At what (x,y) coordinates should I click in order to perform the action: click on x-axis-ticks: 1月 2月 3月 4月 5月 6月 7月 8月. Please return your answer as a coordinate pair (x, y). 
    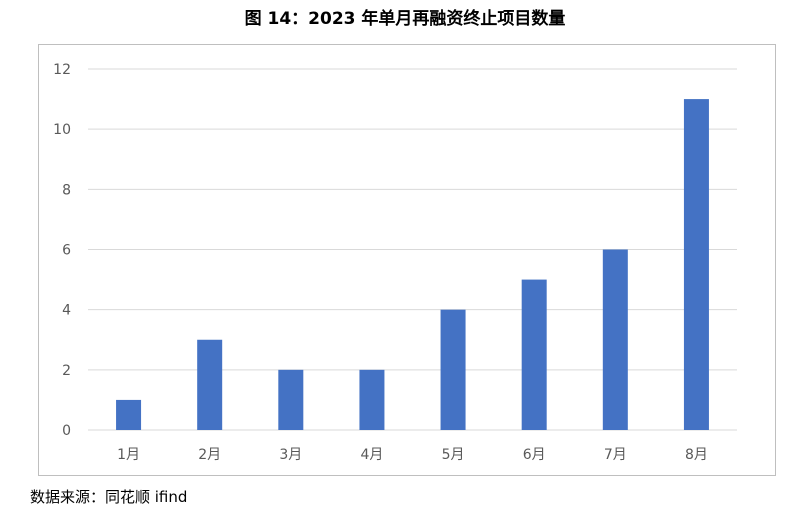
    Looking at the image, I should click on (412, 455).